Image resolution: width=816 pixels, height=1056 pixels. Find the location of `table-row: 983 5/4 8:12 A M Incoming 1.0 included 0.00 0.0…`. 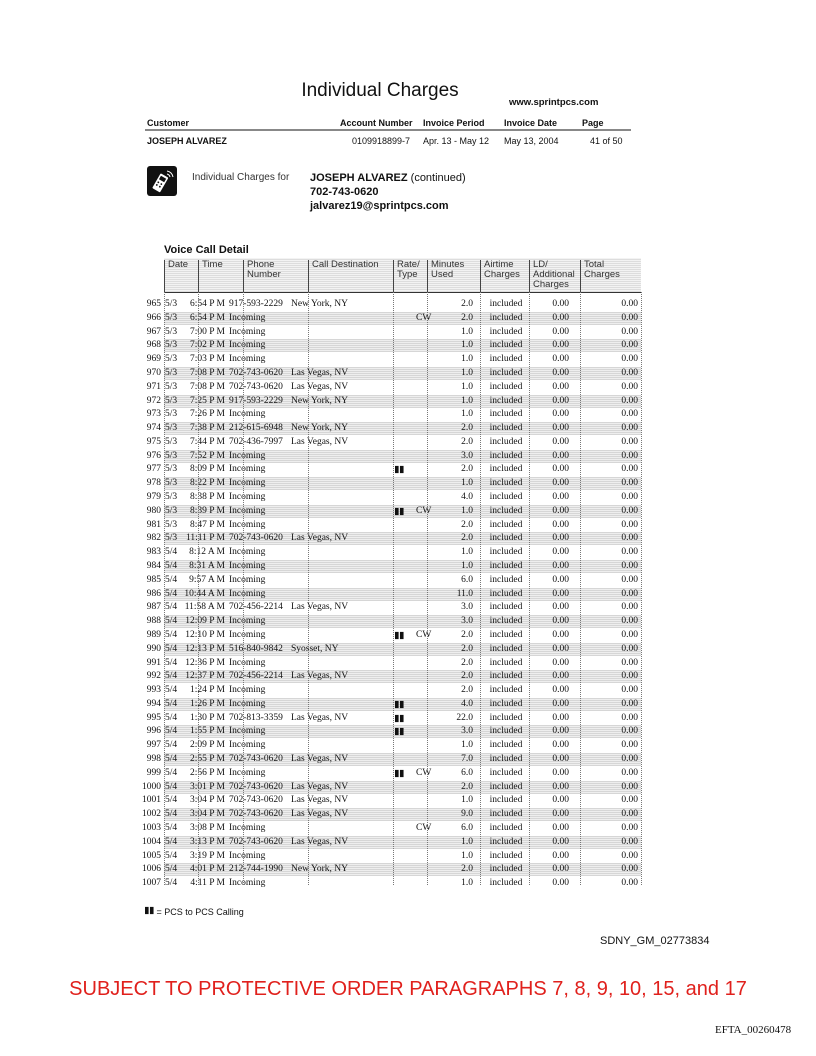

table-row: 983 5/4 8:12 A M Incoming 1.0 included 0.00 0.0… is located at coordinates (408, 552).